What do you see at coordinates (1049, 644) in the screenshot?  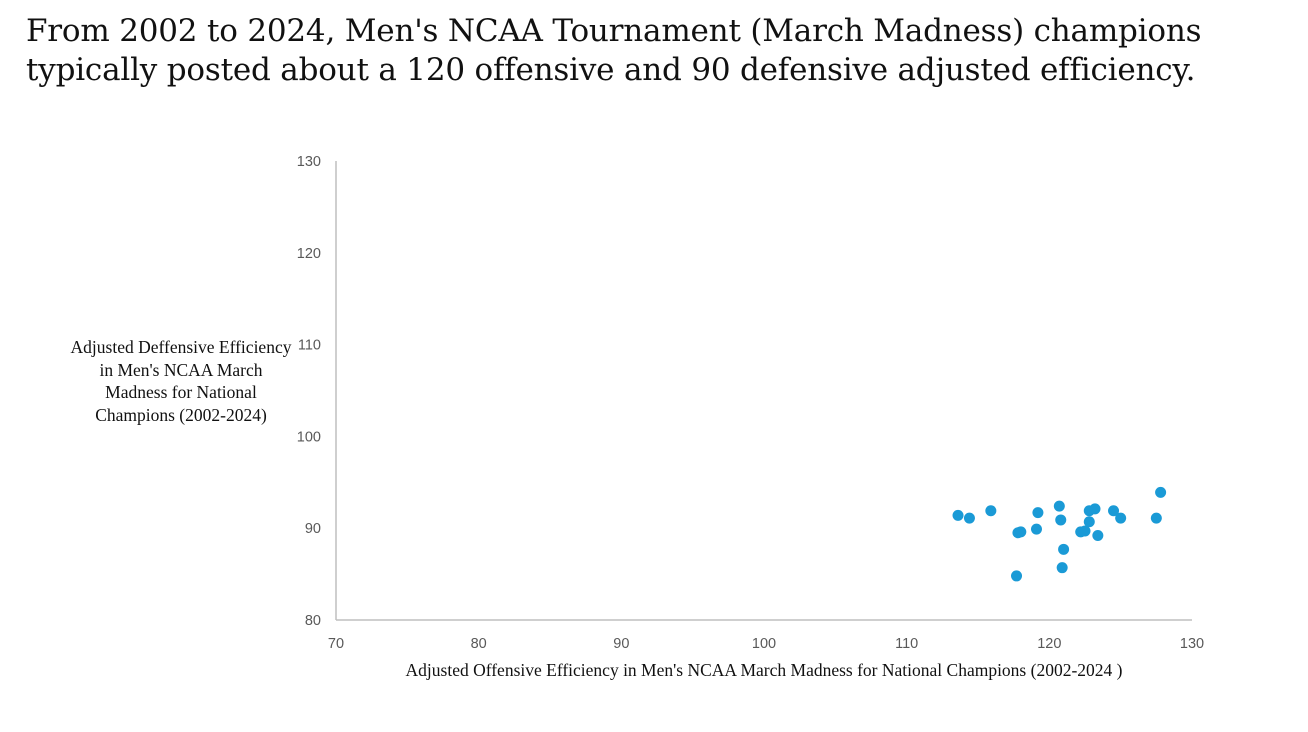 I see `x-tick-label: 120` at bounding box center [1049, 644].